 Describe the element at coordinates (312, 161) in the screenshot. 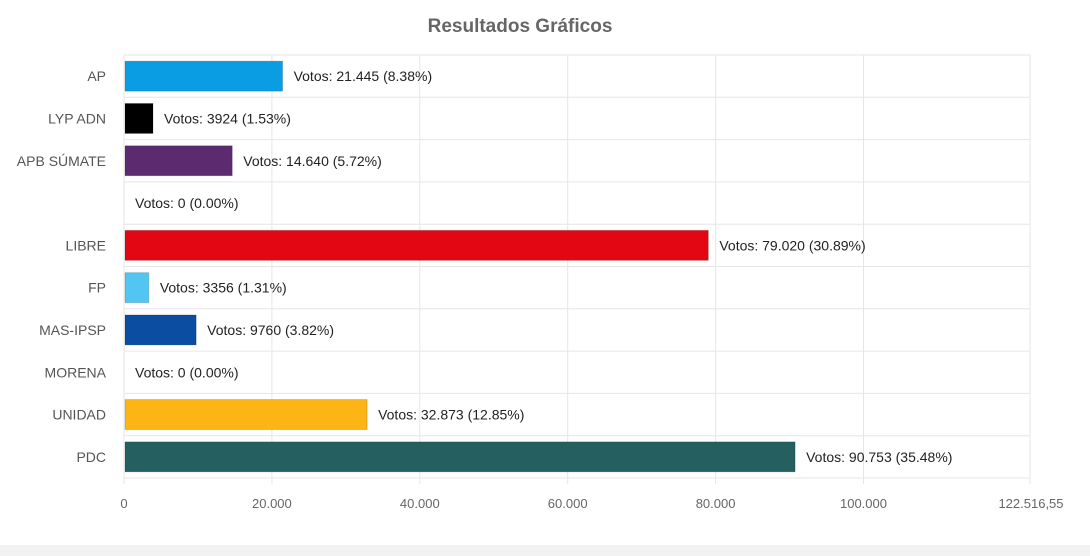

I see `data-label: Votos: 14.640 (5.72%)` at that location.